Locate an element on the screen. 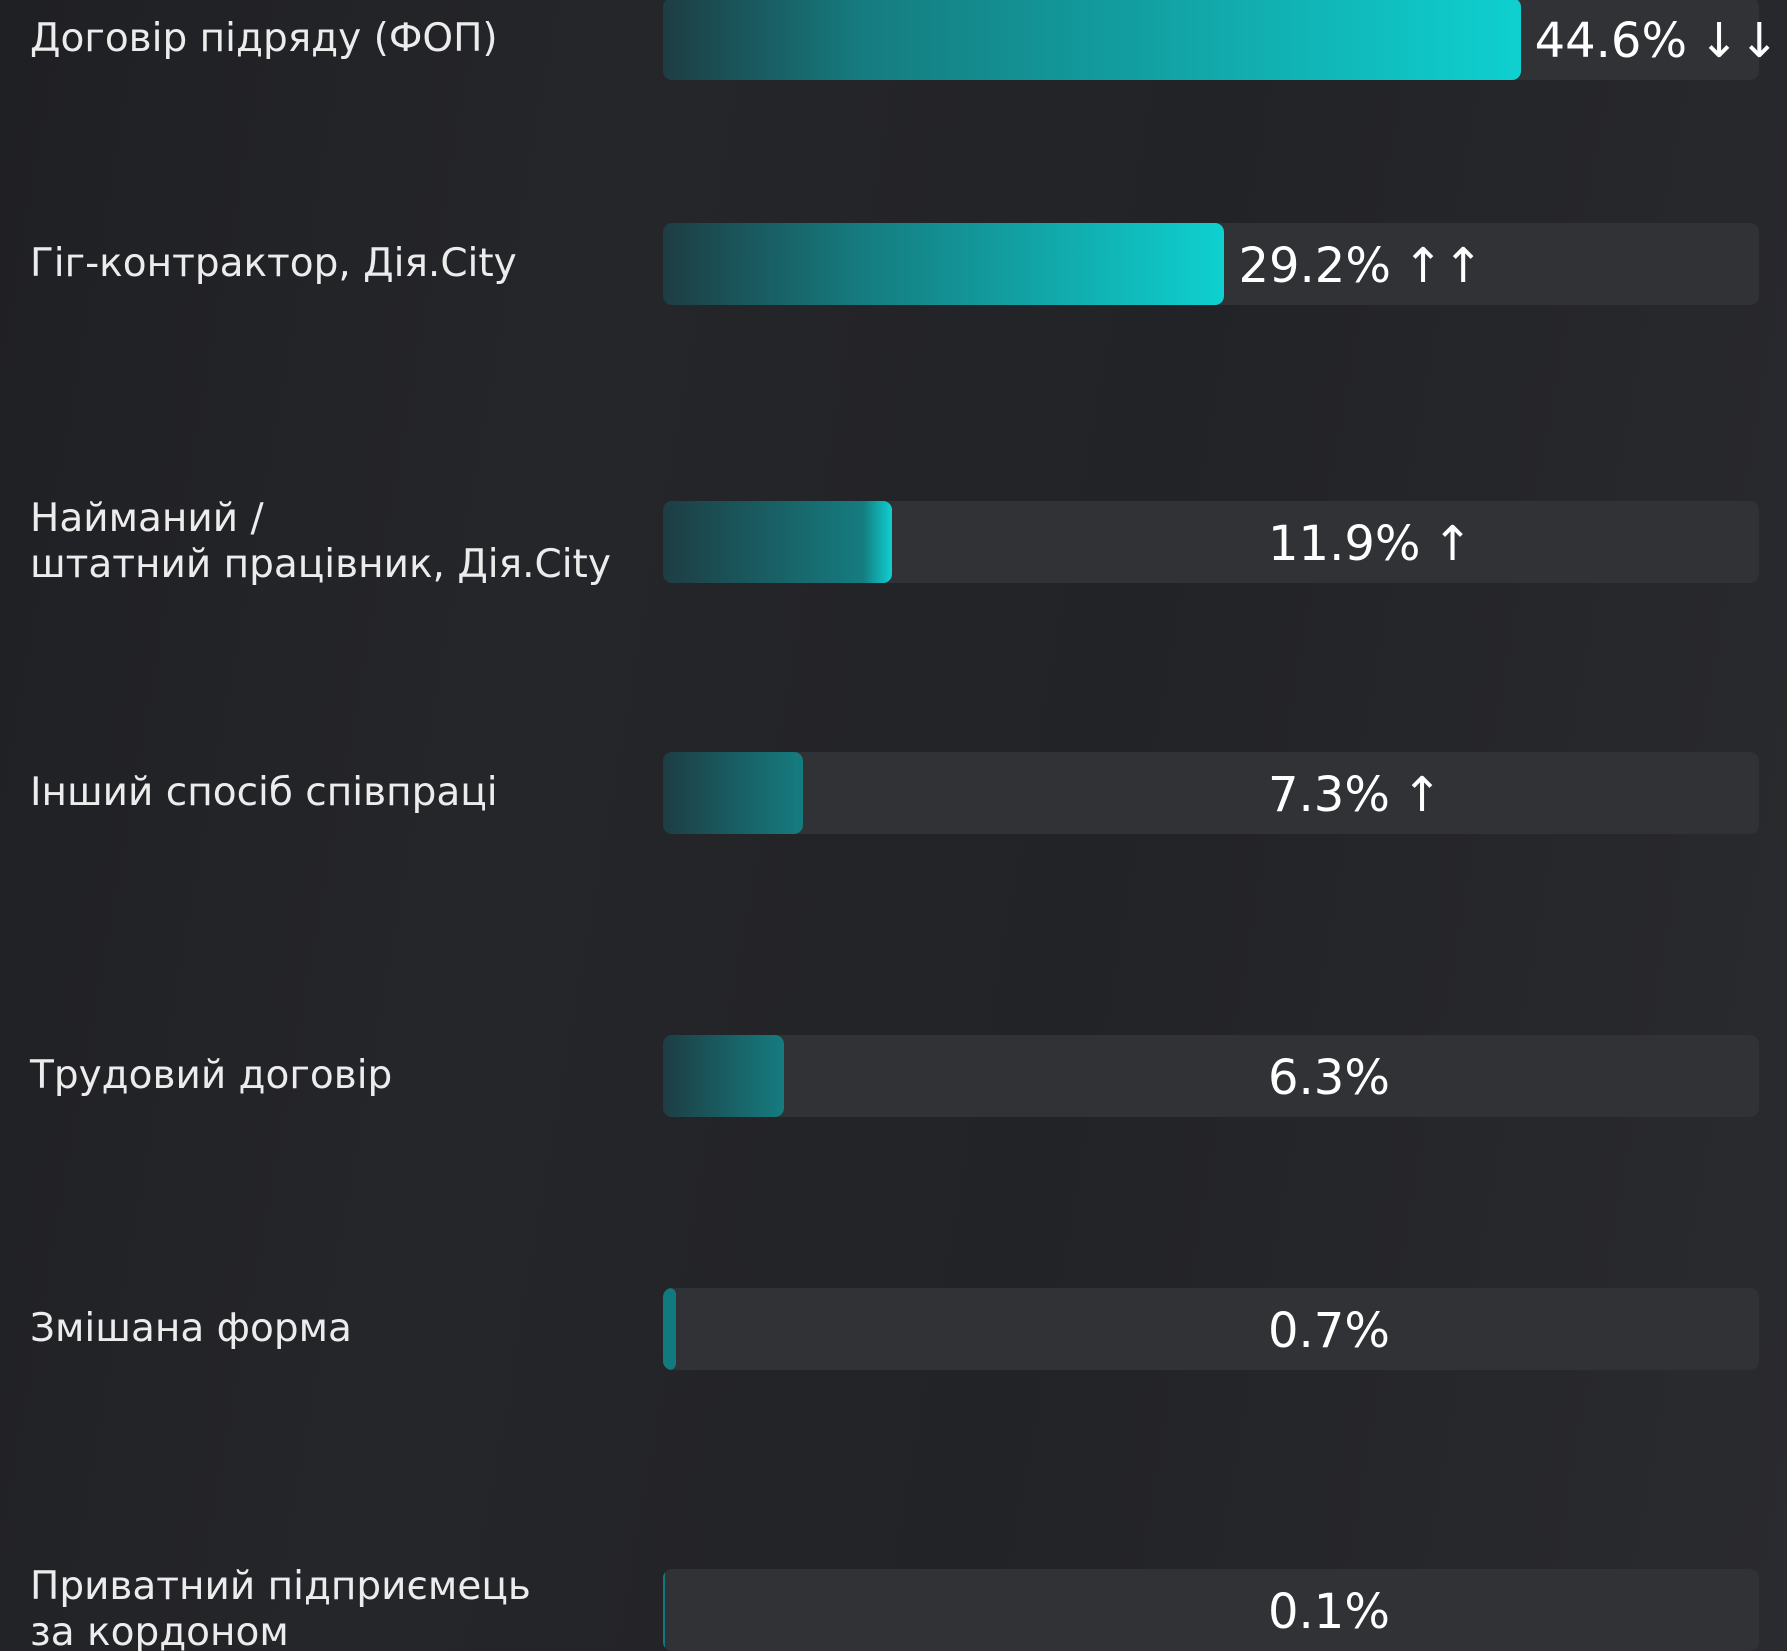 This screenshot has height=1651, width=1787. value-label: 0.1% is located at coordinates (1329, 1612).